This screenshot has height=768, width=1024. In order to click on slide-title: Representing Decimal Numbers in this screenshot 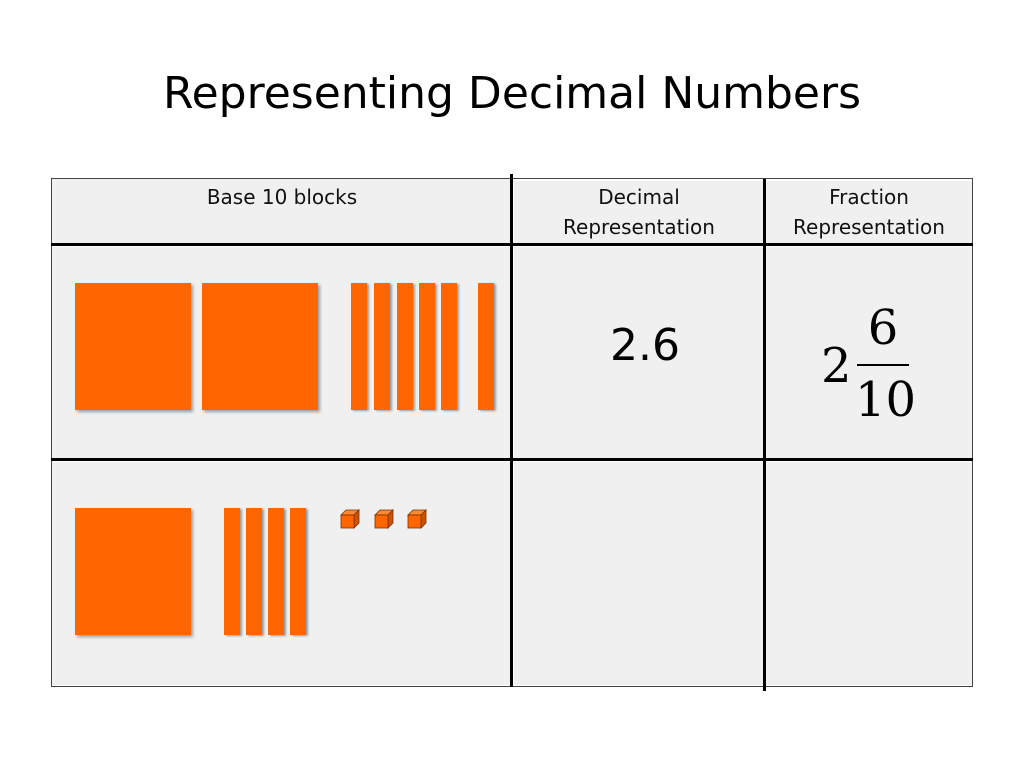, I will do `click(512, 93)`.